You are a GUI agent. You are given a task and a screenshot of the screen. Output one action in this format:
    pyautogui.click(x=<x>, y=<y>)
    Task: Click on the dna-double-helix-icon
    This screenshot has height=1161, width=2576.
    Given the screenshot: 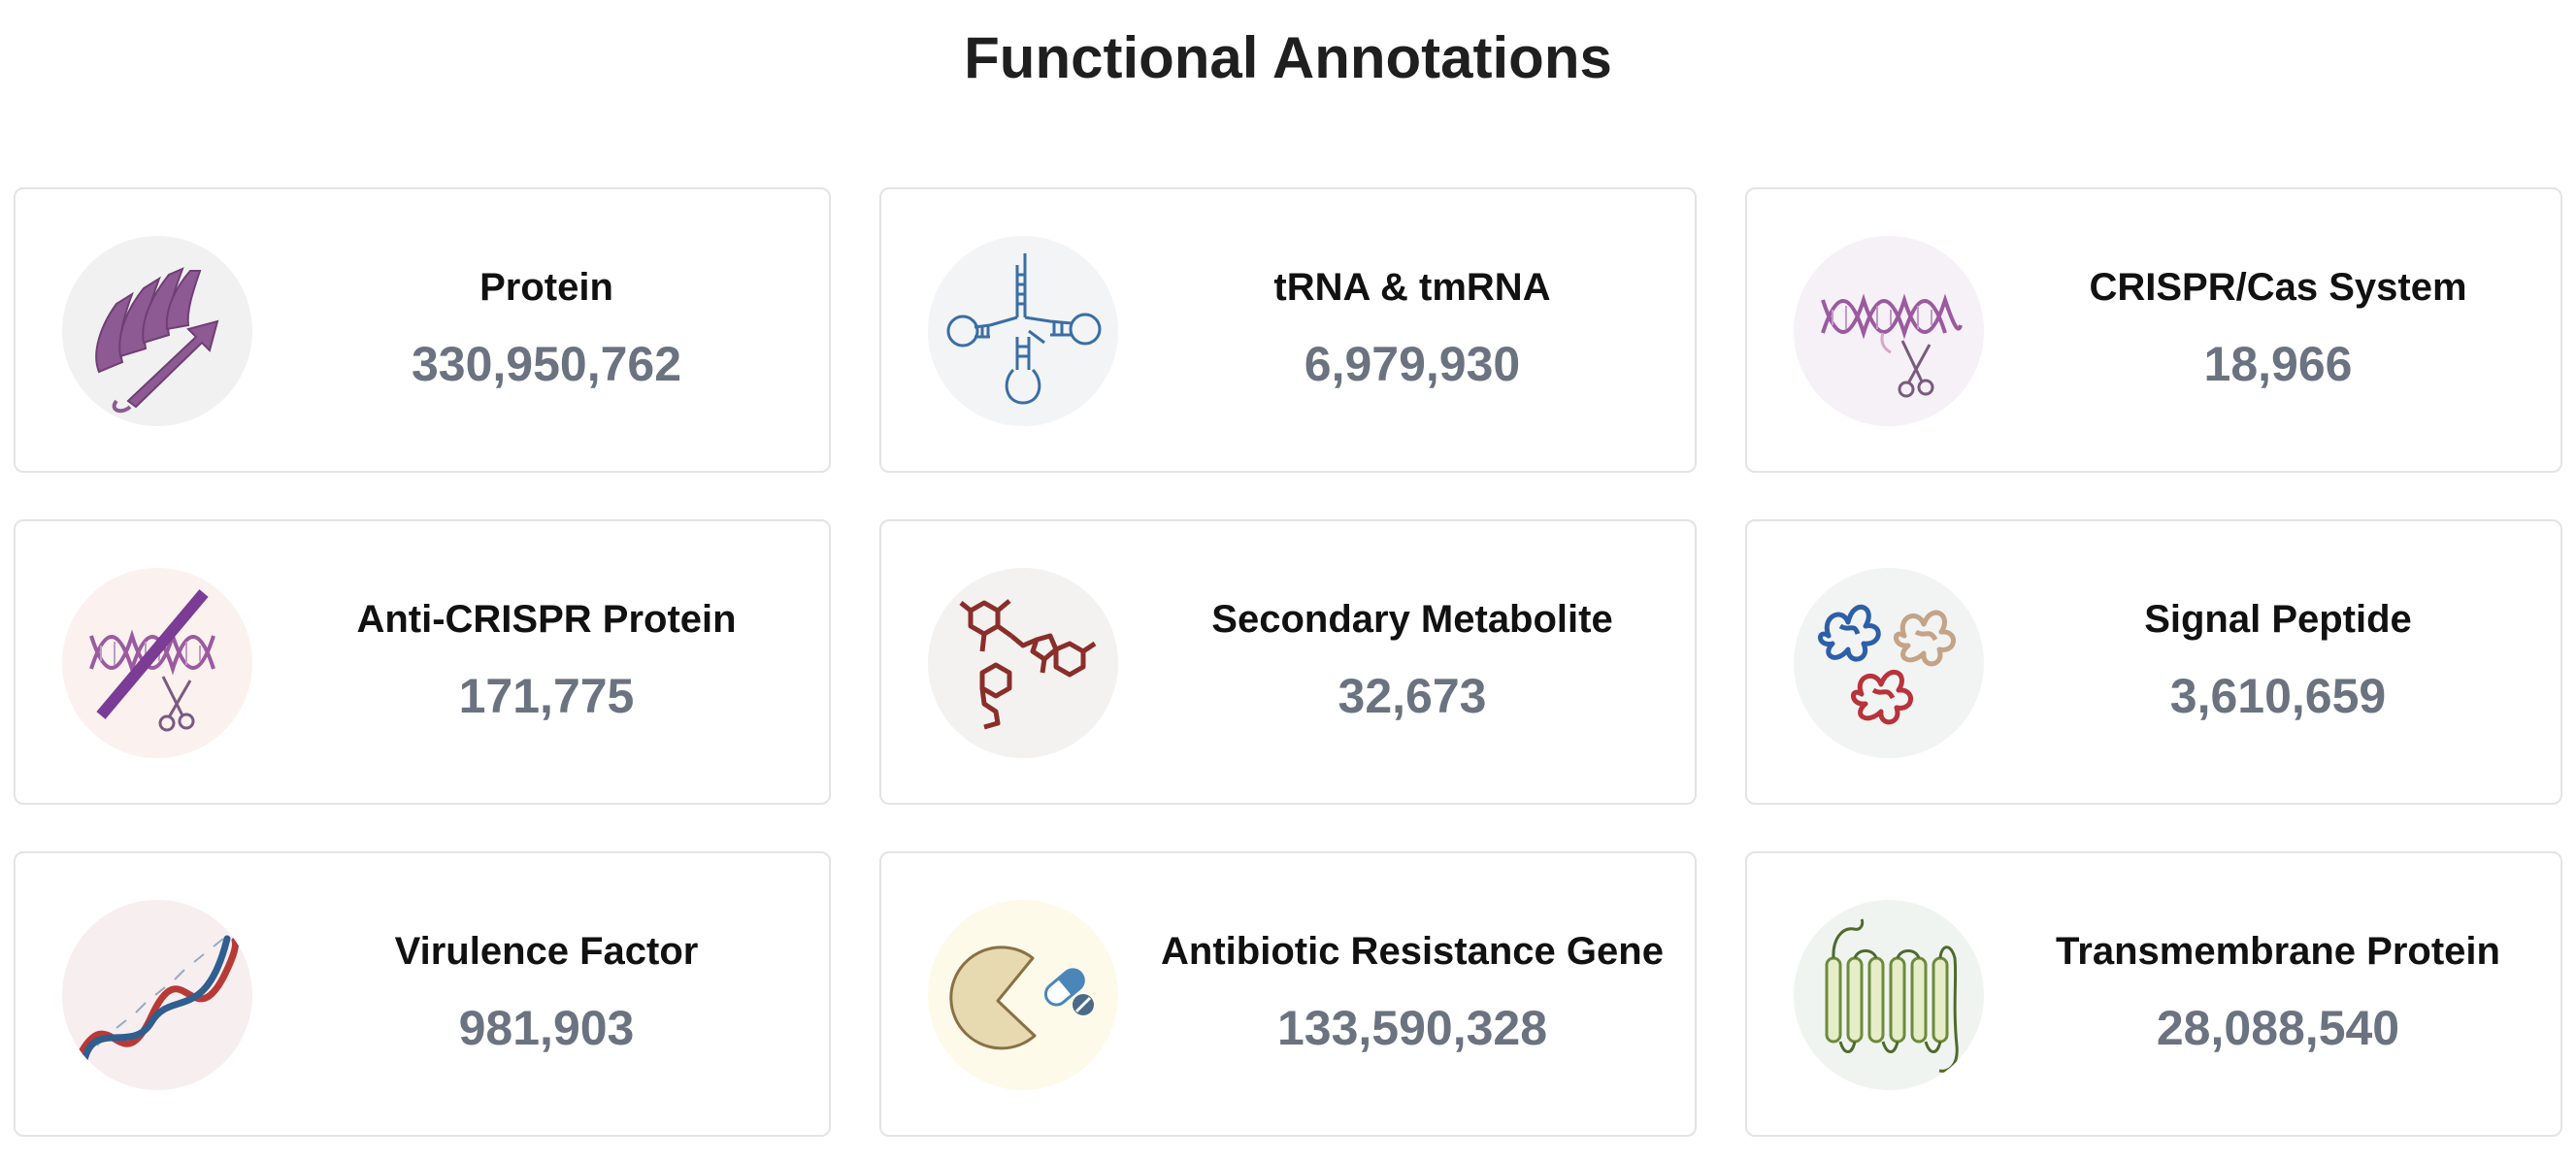 What is the action you would take?
    pyautogui.click(x=157, y=995)
    